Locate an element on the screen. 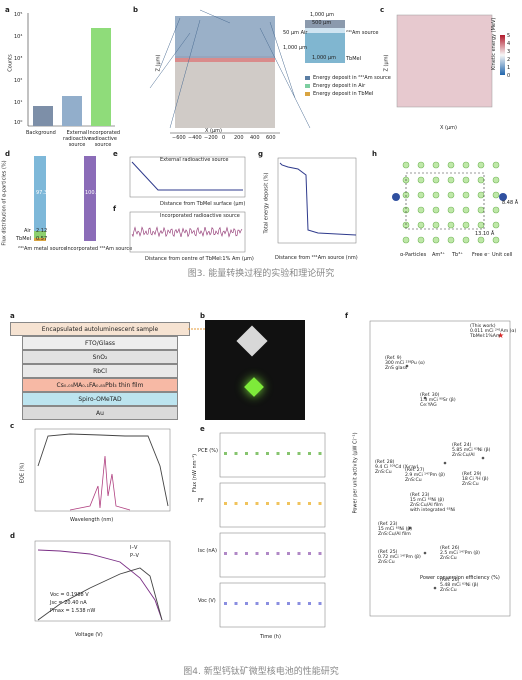 The image size is (522, 680). arrow-icon is located at coordinates (197, 329).